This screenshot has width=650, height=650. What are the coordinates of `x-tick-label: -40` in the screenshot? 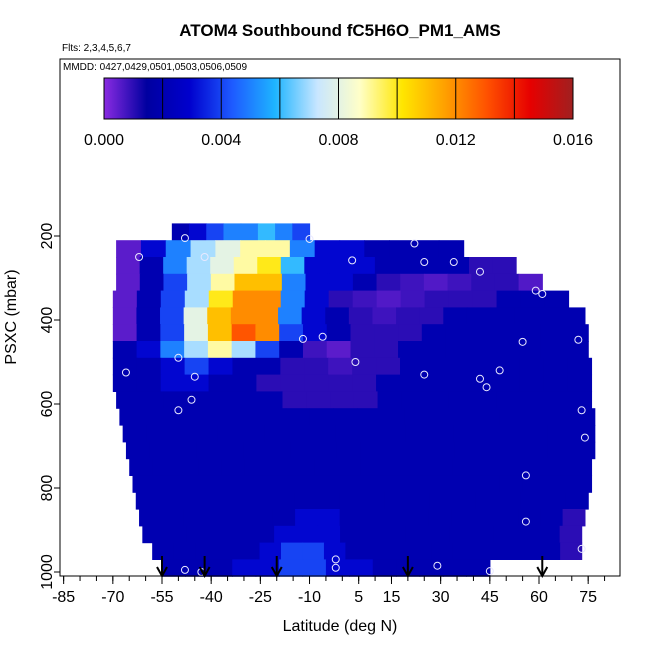 It's located at (211, 597).